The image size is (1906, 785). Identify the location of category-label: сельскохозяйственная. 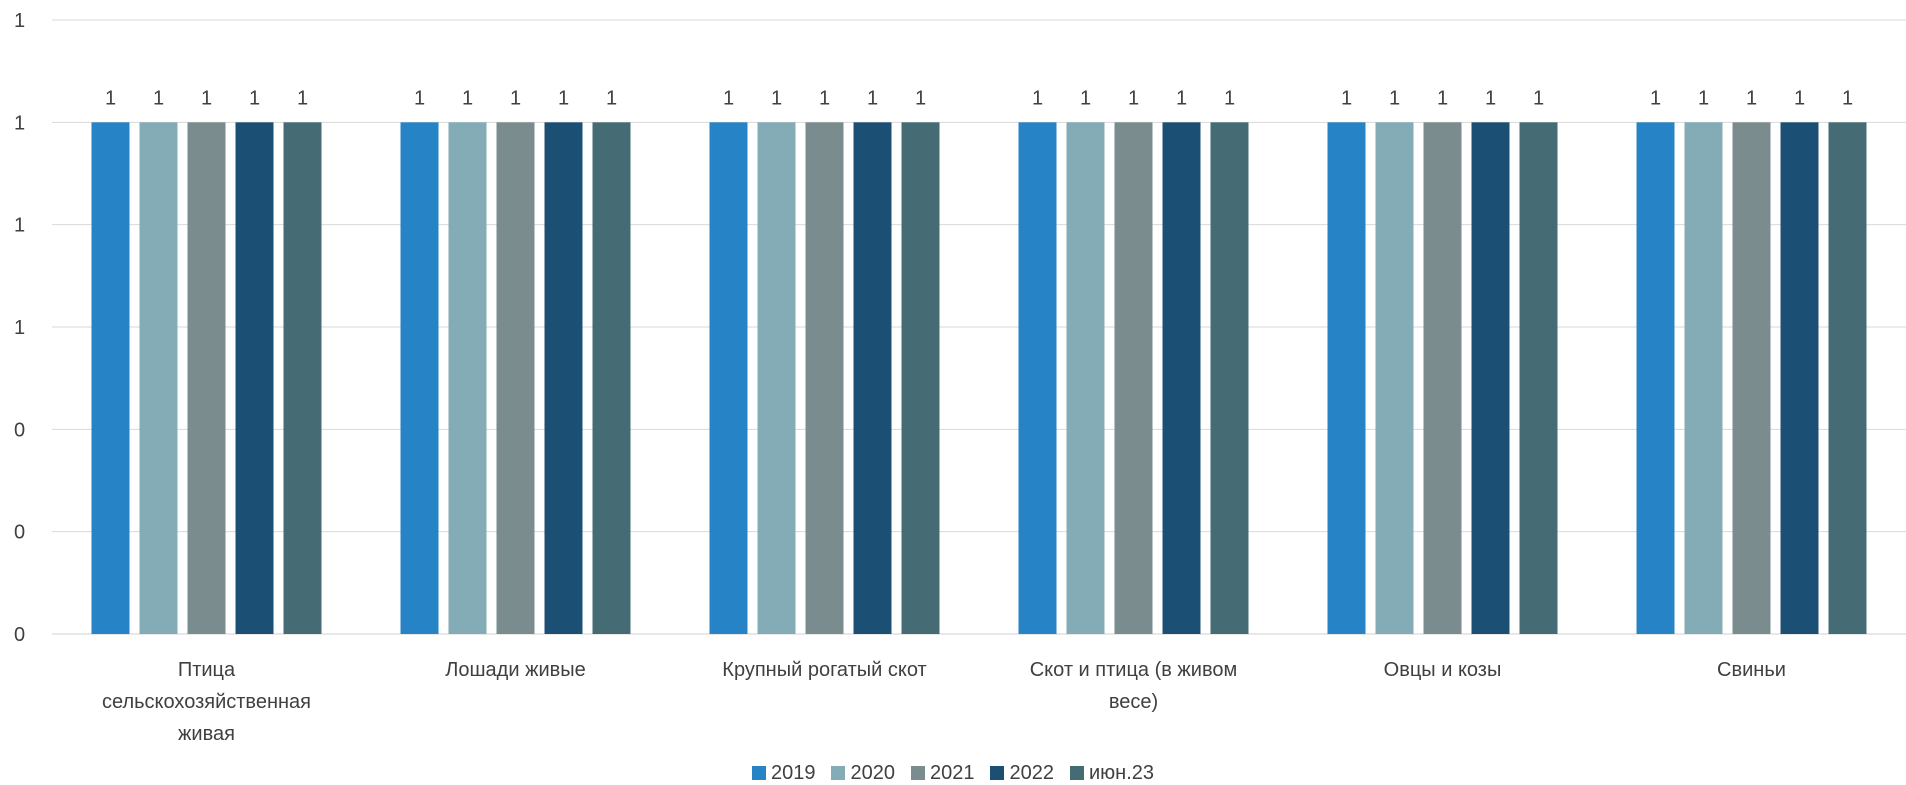
(206, 702).